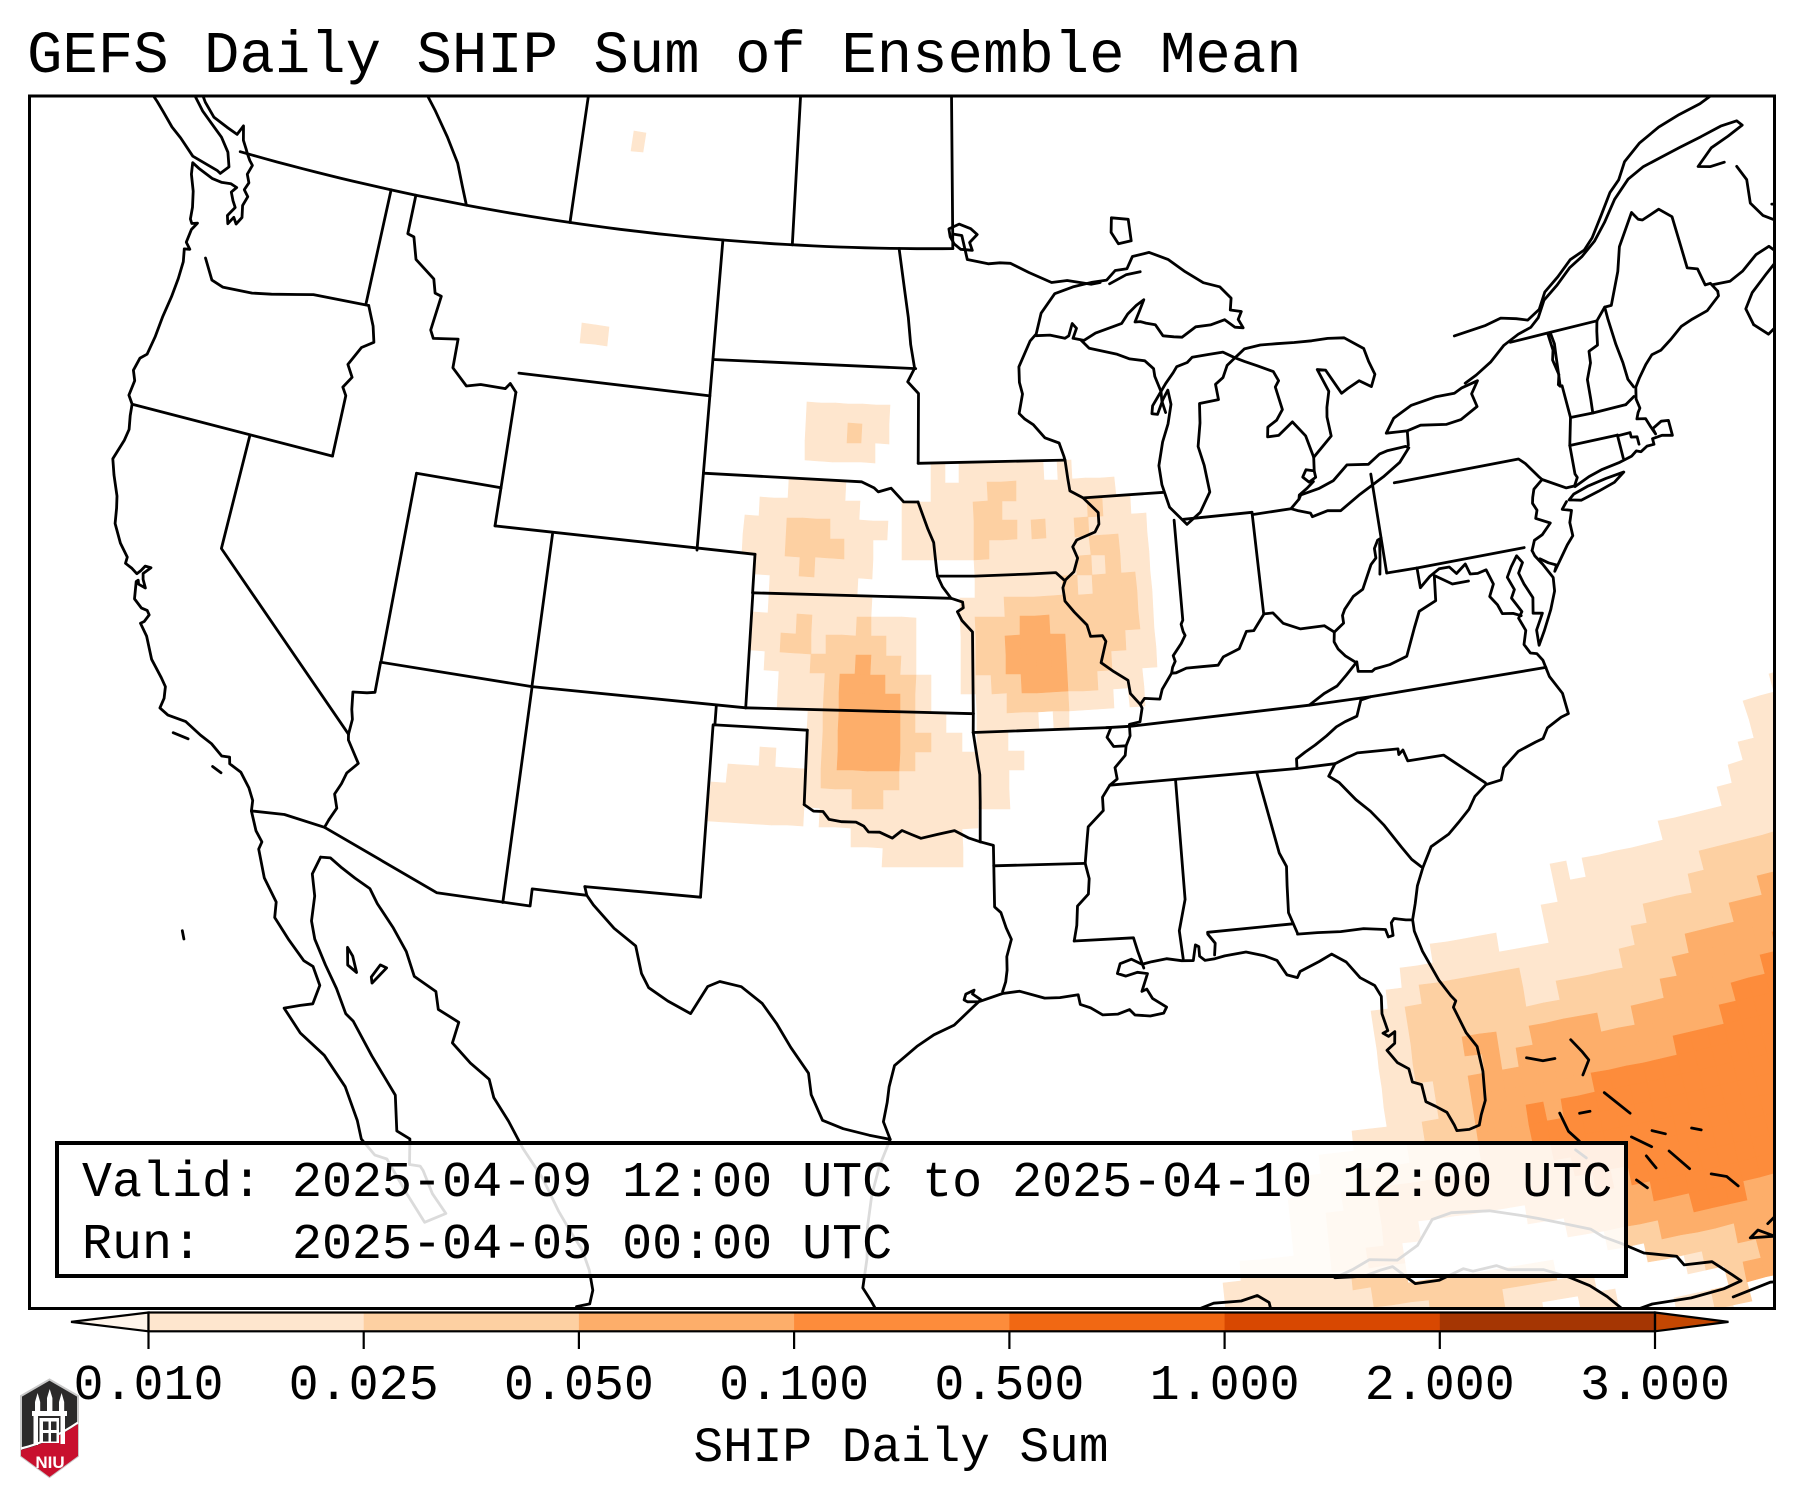 The width and height of the screenshot is (1803, 1500). What do you see at coordinates (794, 1386) in the screenshot?
I see `svg-text: 0.100` at bounding box center [794, 1386].